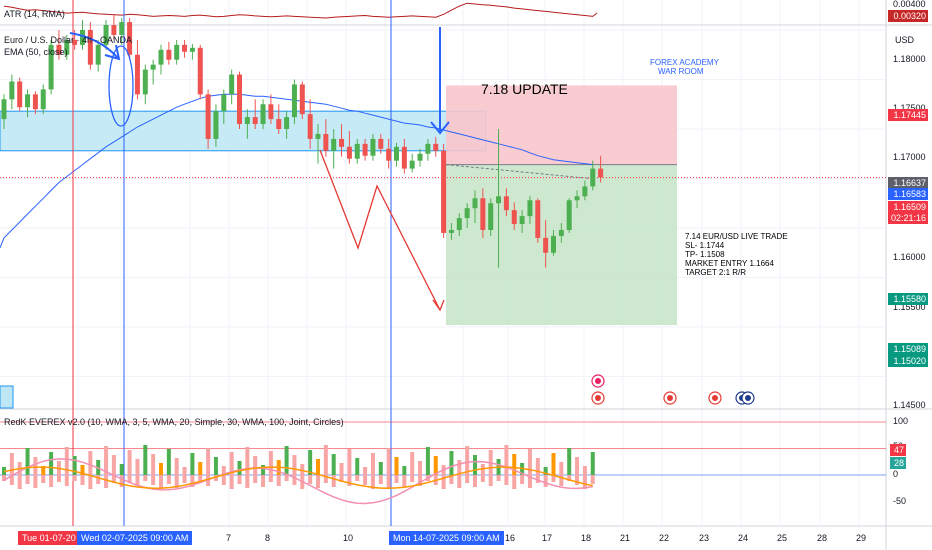 This screenshot has width=932, height=550. What do you see at coordinates (909, 307) in the screenshot?
I see `price-tick: 1.15500` at bounding box center [909, 307].